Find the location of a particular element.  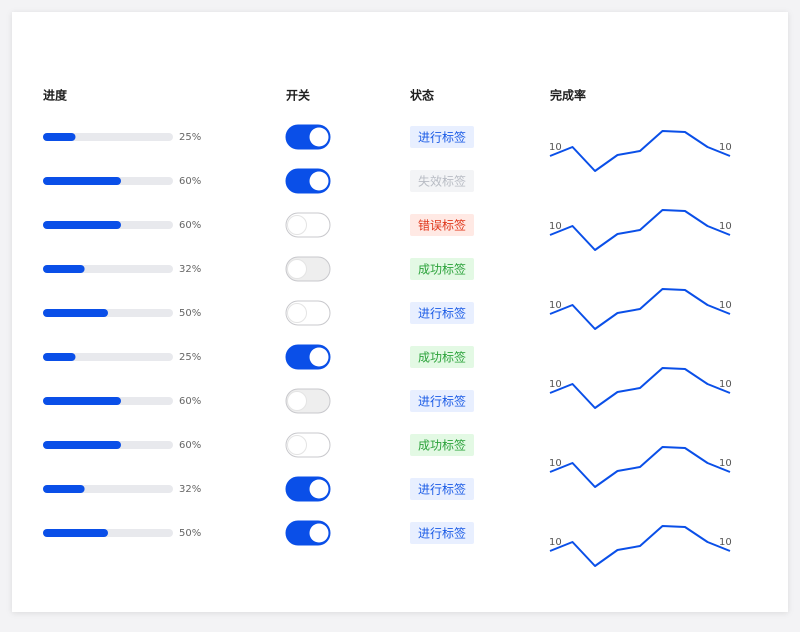

column-header: 开关 is located at coordinates (298, 95).